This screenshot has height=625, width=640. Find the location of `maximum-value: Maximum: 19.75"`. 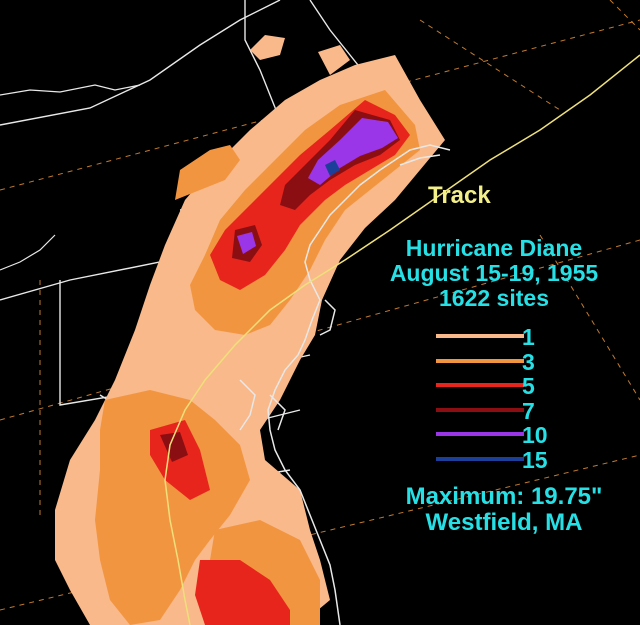

maximum-value: Maximum: 19.75" is located at coordinates (504, 496).